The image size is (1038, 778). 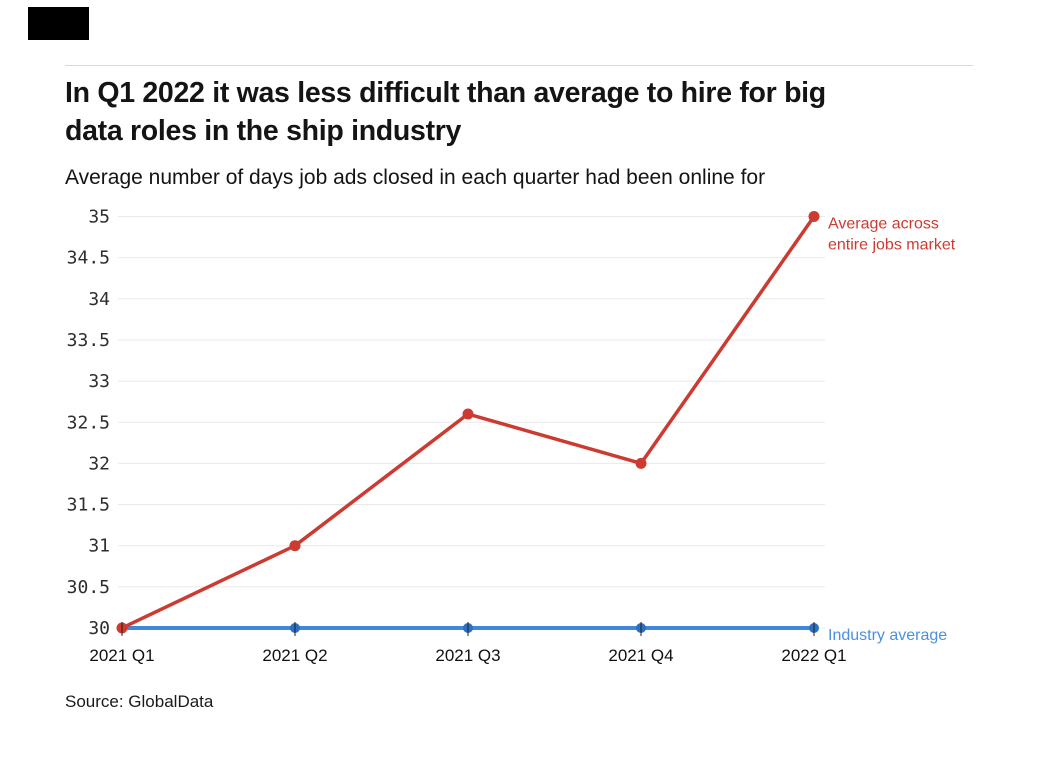 I want to click on x-tick-label: 2021 Q4, so click(x=640, y=655).